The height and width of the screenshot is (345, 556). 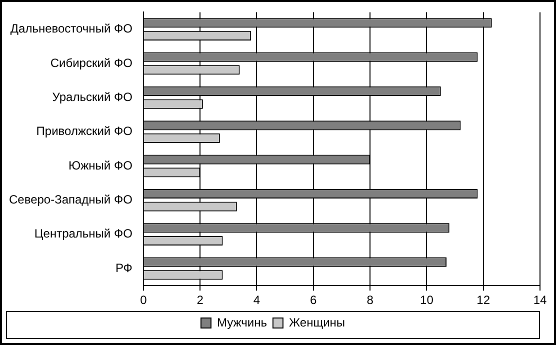 I want to click on legend-label: Мужчинь, so click(x=241, y=322).